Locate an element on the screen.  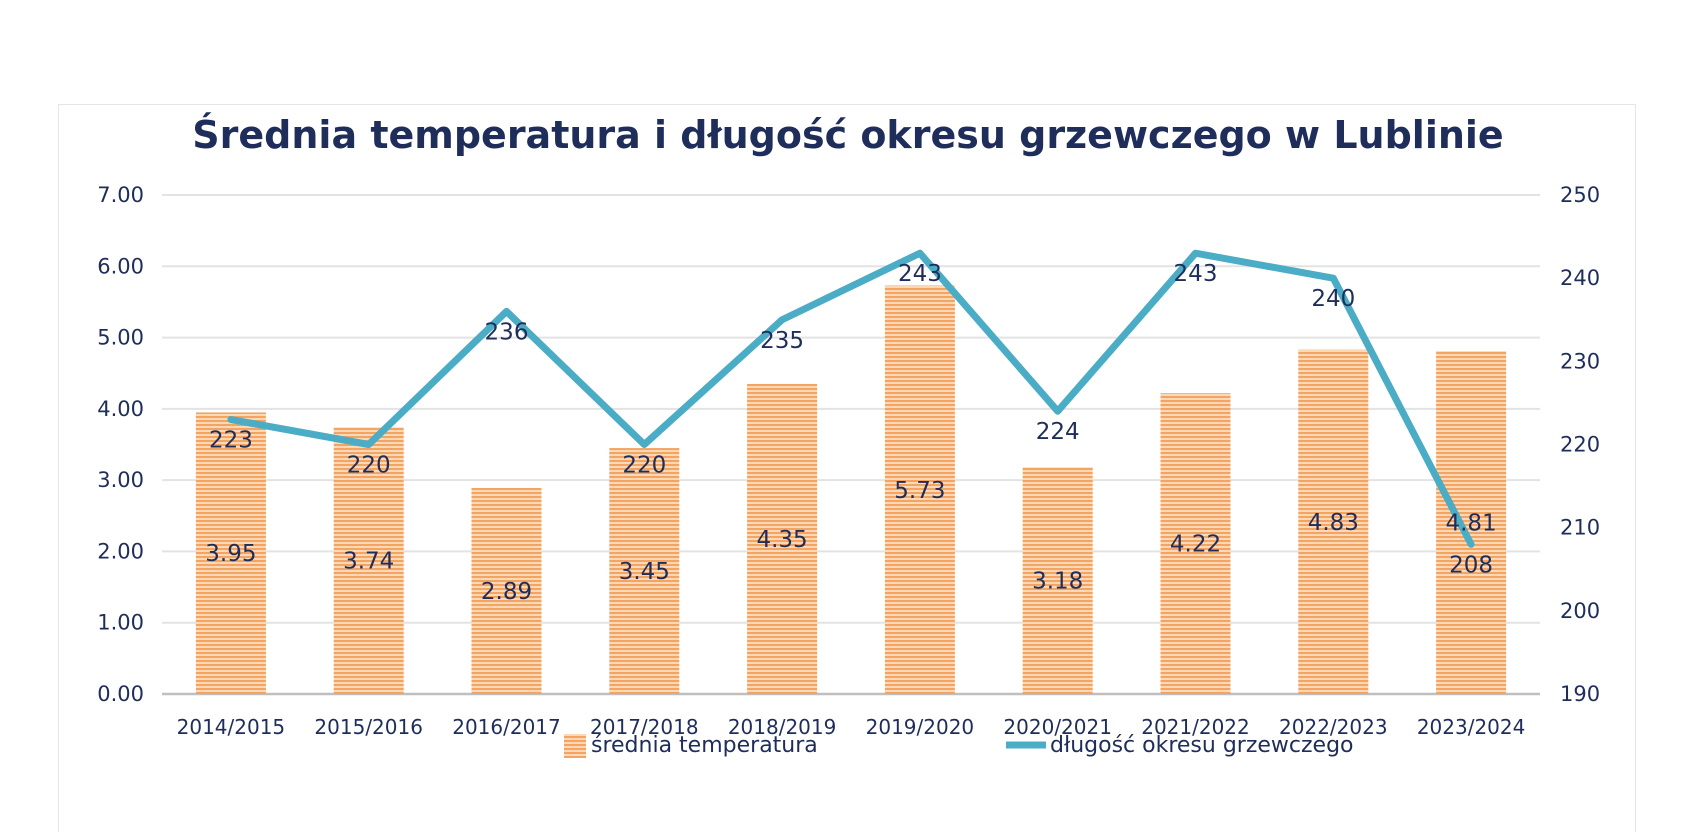
x-tick-label: 2021/2022 is located at coordinates (1195, 727).